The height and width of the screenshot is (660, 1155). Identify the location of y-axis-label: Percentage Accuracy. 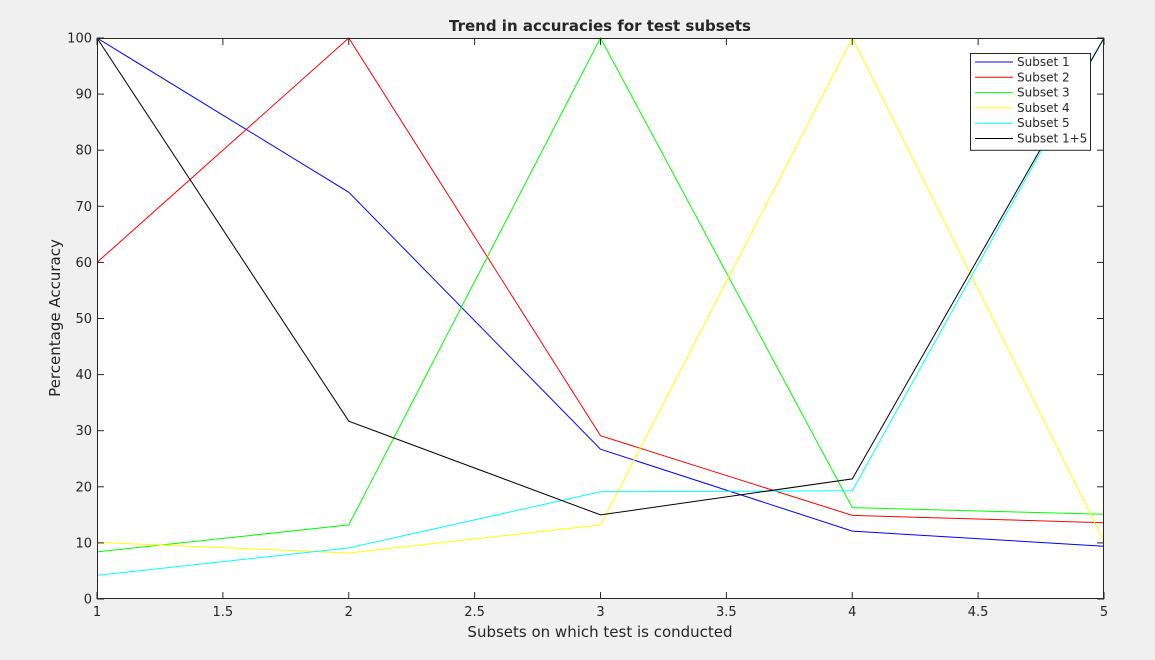
(55, 318).